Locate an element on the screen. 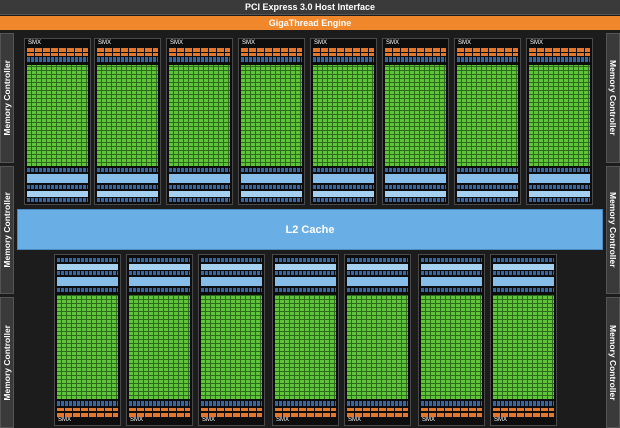  l2-cache: L2 Cache is located at coordinates (310, 229).